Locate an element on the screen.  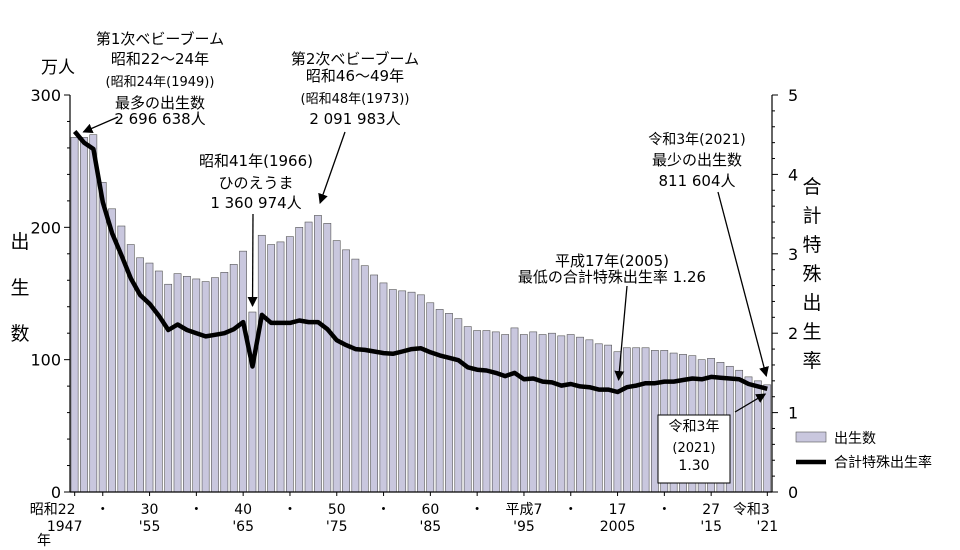
bar-1968 is located at coordinates (271, 368).